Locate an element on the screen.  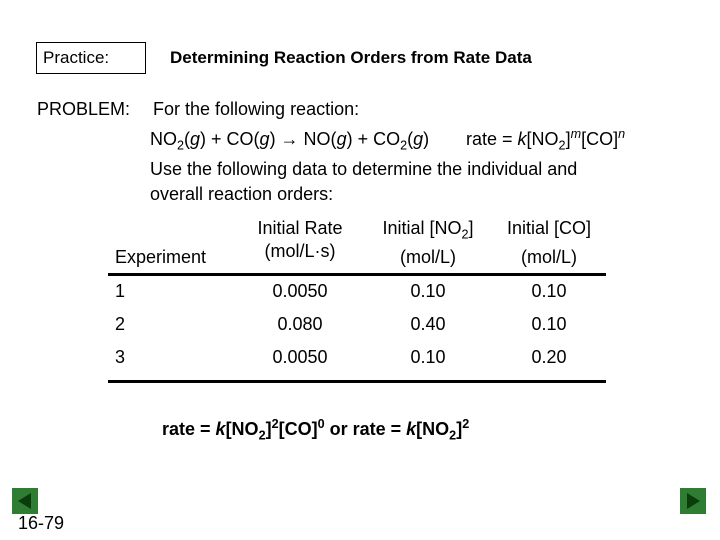
answer: rate = k[NO2]2[CO]0 or rate = k[NO2]2 is located at coordinates (316, 430).